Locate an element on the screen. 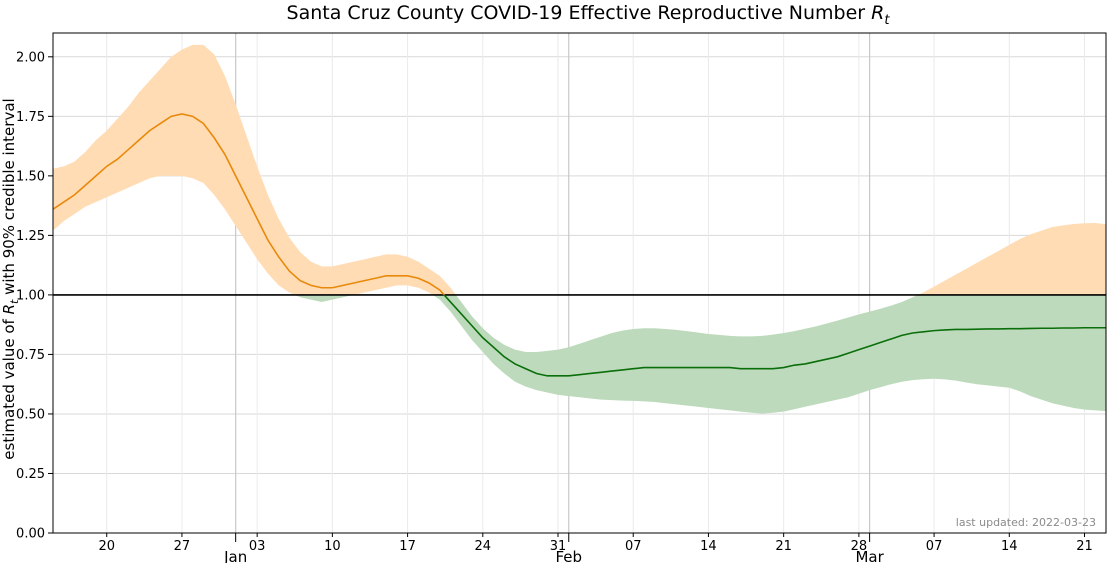  month-label: Feb is located at coordinates (568, 555).